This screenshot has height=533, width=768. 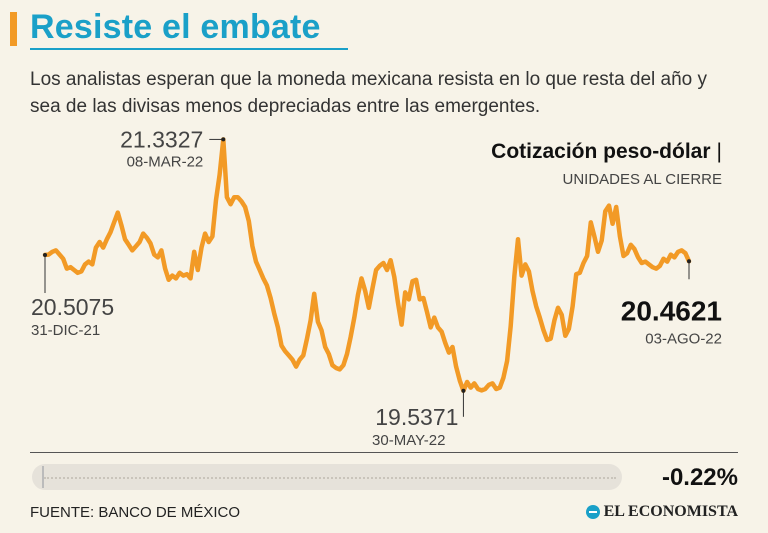 What do you see at coordinates (699, 477) in the screenshot?
I see `total-change: -0.22%` at bounding box center [699, 477].